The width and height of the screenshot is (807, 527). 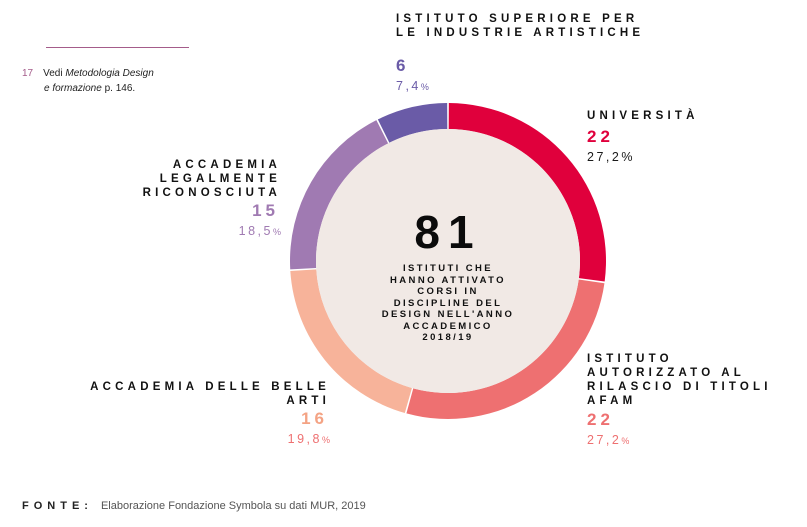 I want to click on label-universita: UNIVERSITÀ, so click(x=643, y=116).